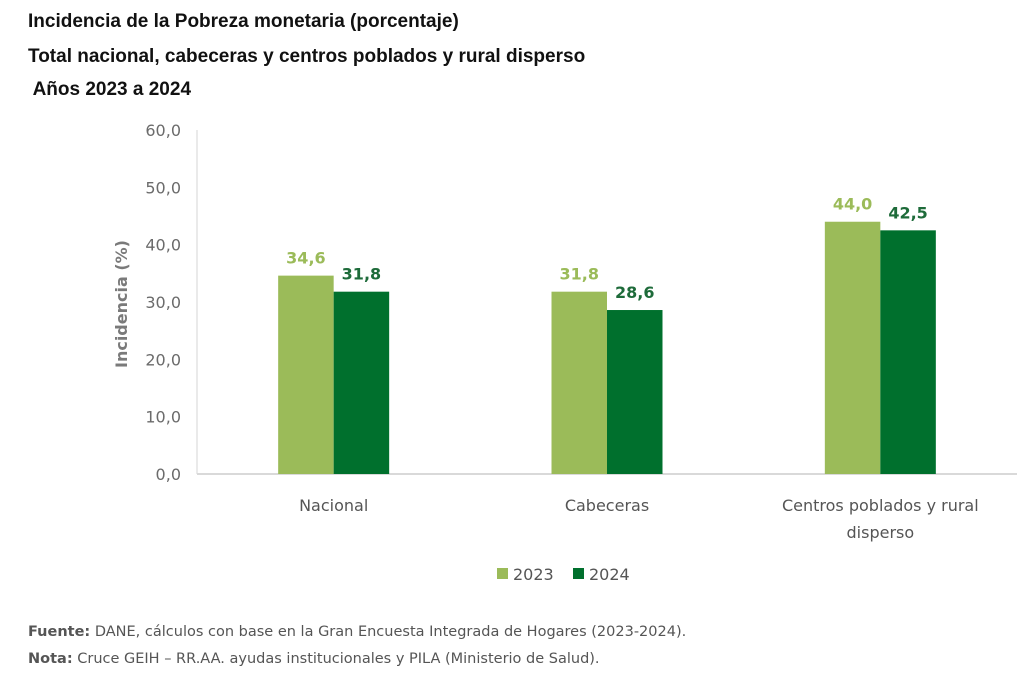 This screenshot has height=681, width=1024. What do you see at coordinates (163, 187) in the screenshot?
I see `y-tick-label: 50,0` at bounding box center [163, 187].